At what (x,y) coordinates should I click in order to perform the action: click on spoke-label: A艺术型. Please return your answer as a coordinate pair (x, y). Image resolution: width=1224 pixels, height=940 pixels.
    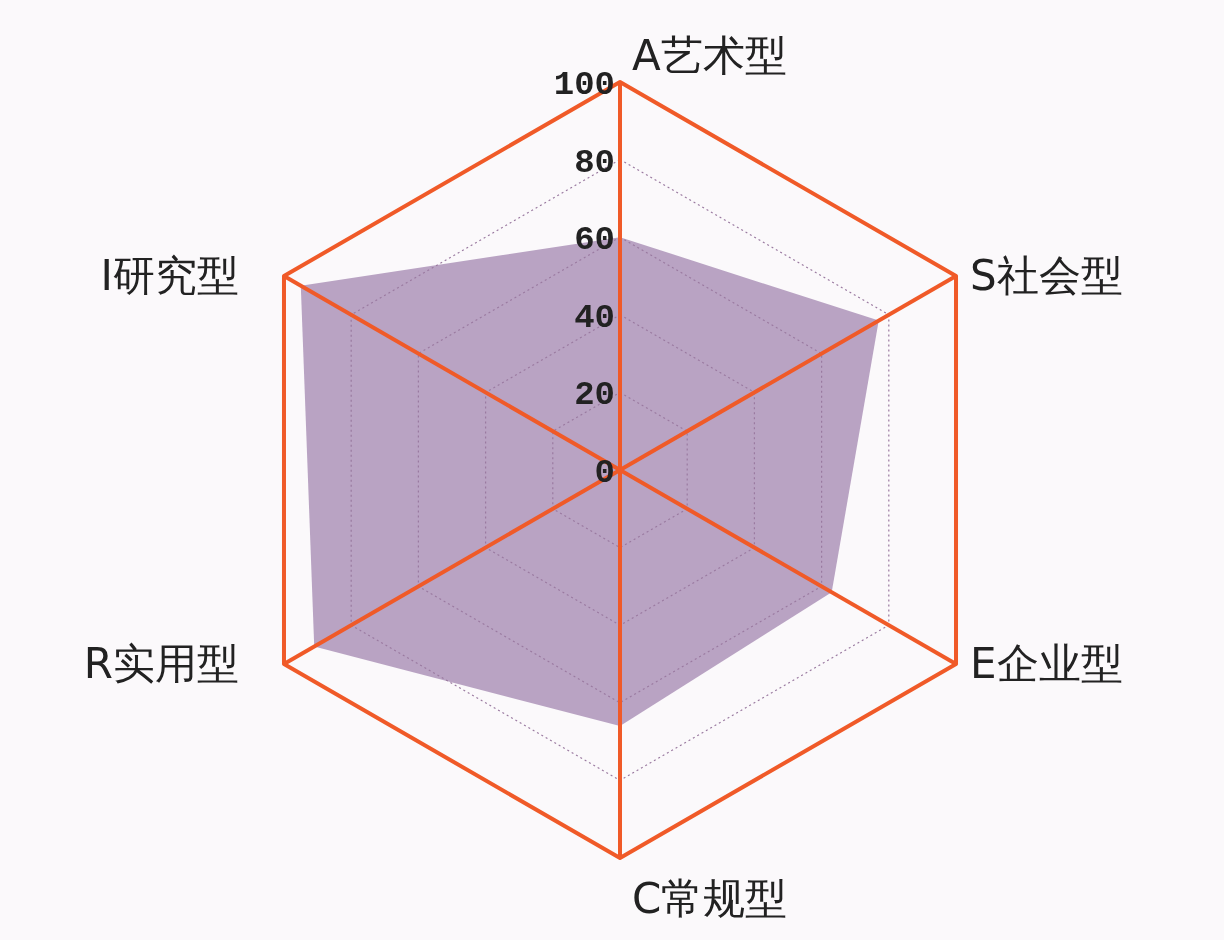
    Looking at the image, I should click on (709, 55).